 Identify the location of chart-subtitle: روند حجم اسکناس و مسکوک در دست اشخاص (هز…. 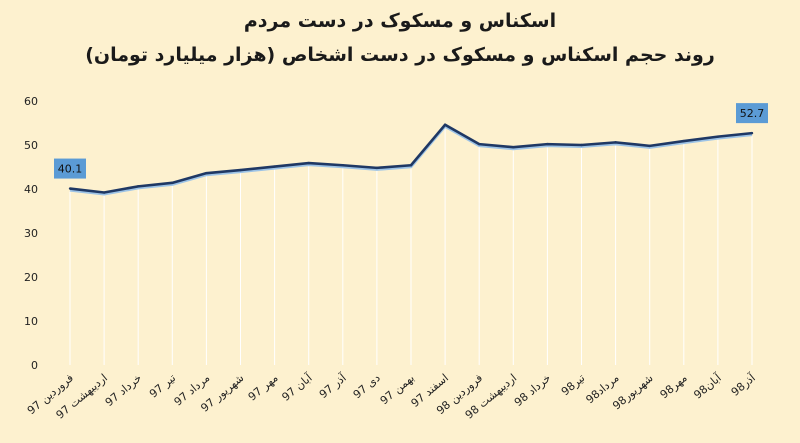
(400, 55).